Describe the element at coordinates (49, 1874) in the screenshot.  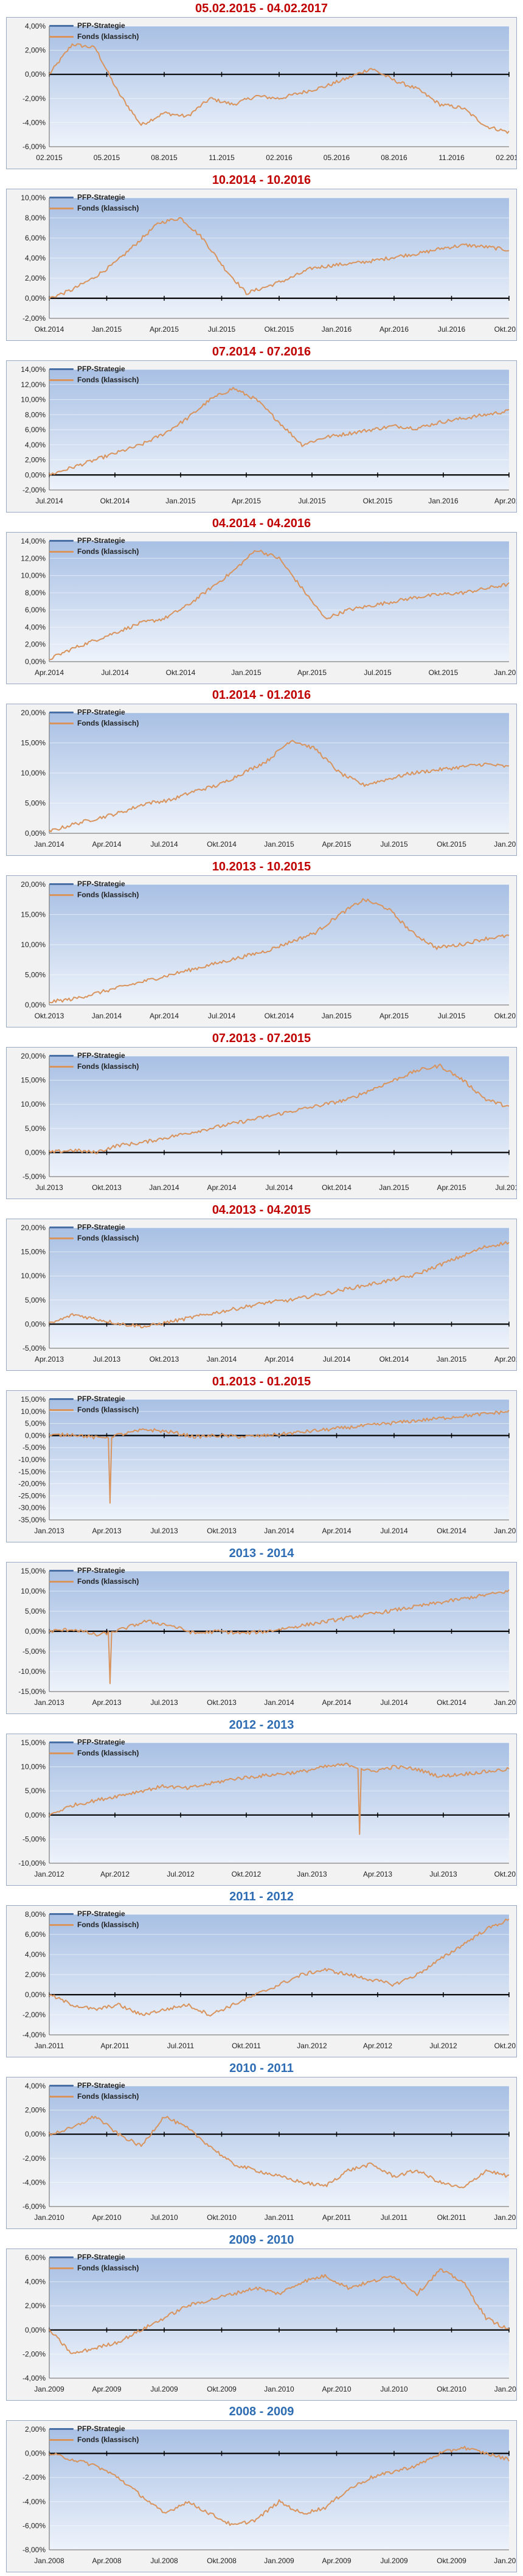
I see `x-tick-label: Jan.2012` at that location.